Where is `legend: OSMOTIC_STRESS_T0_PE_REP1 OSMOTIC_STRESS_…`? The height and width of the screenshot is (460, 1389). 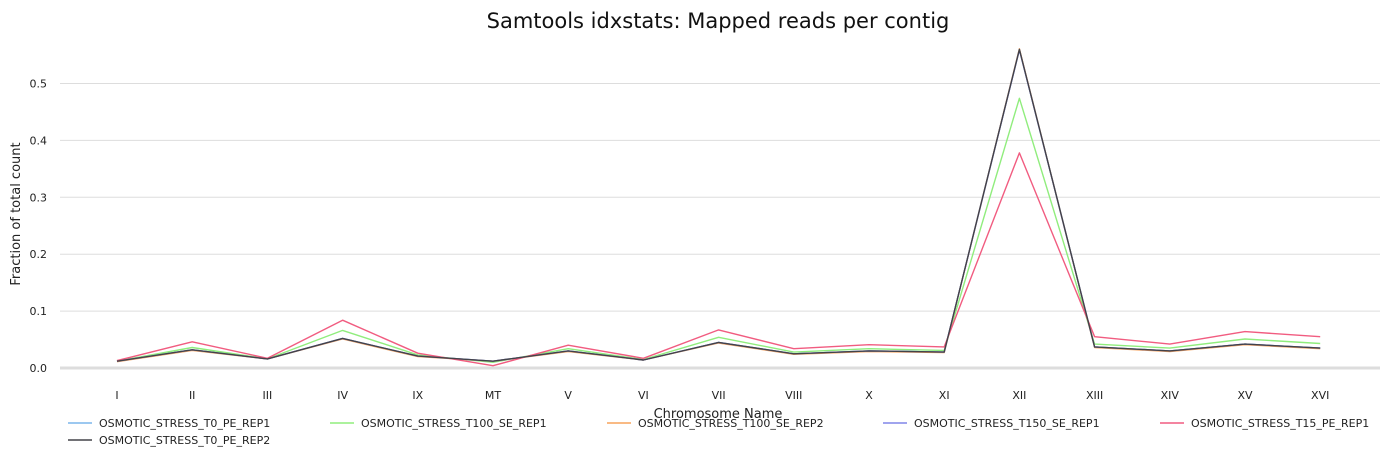 legend: OSMOTIC_STRESS_T0_PE_REP1 OSMOTIC_STRESS_… is located at coordinates (718, 432).